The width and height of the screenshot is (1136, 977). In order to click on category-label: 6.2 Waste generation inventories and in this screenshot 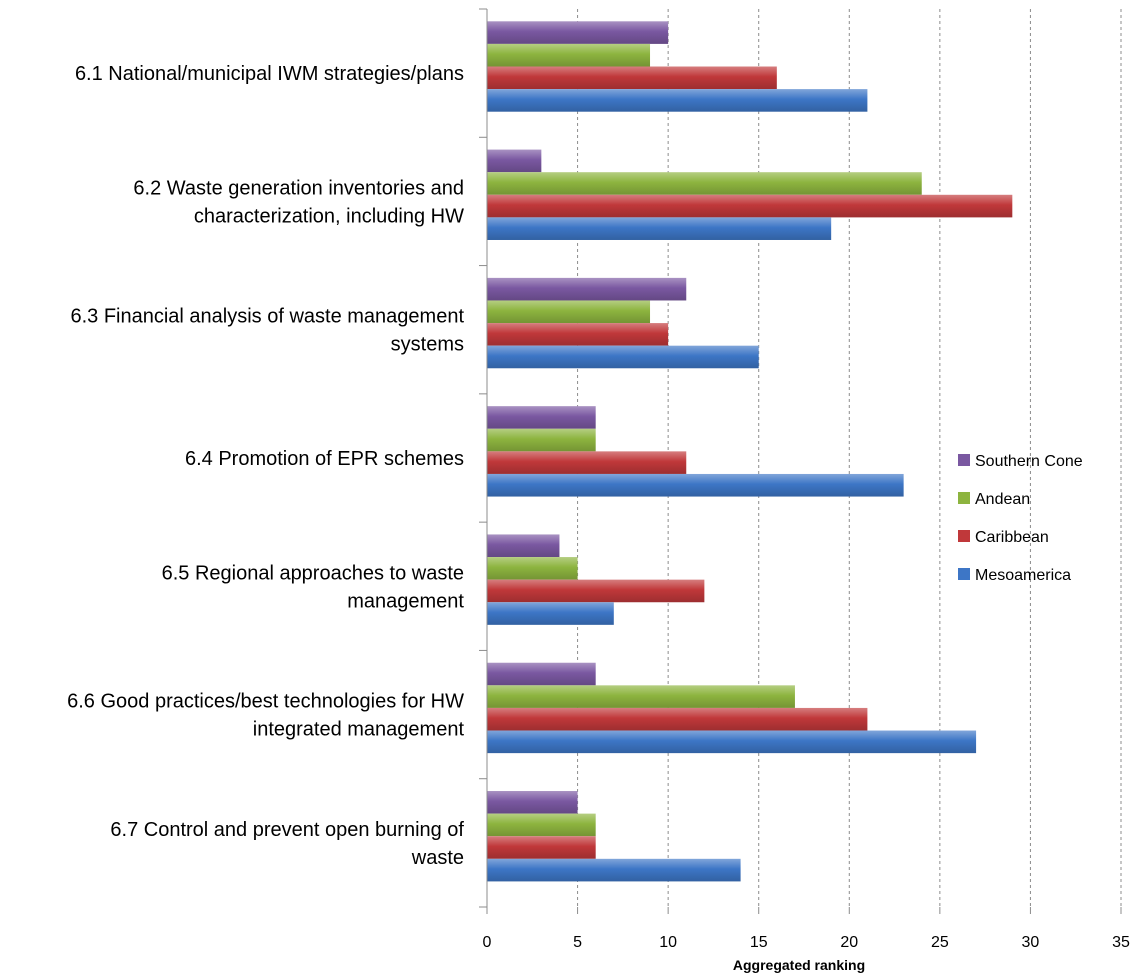, I will do `click(298, 188)`.